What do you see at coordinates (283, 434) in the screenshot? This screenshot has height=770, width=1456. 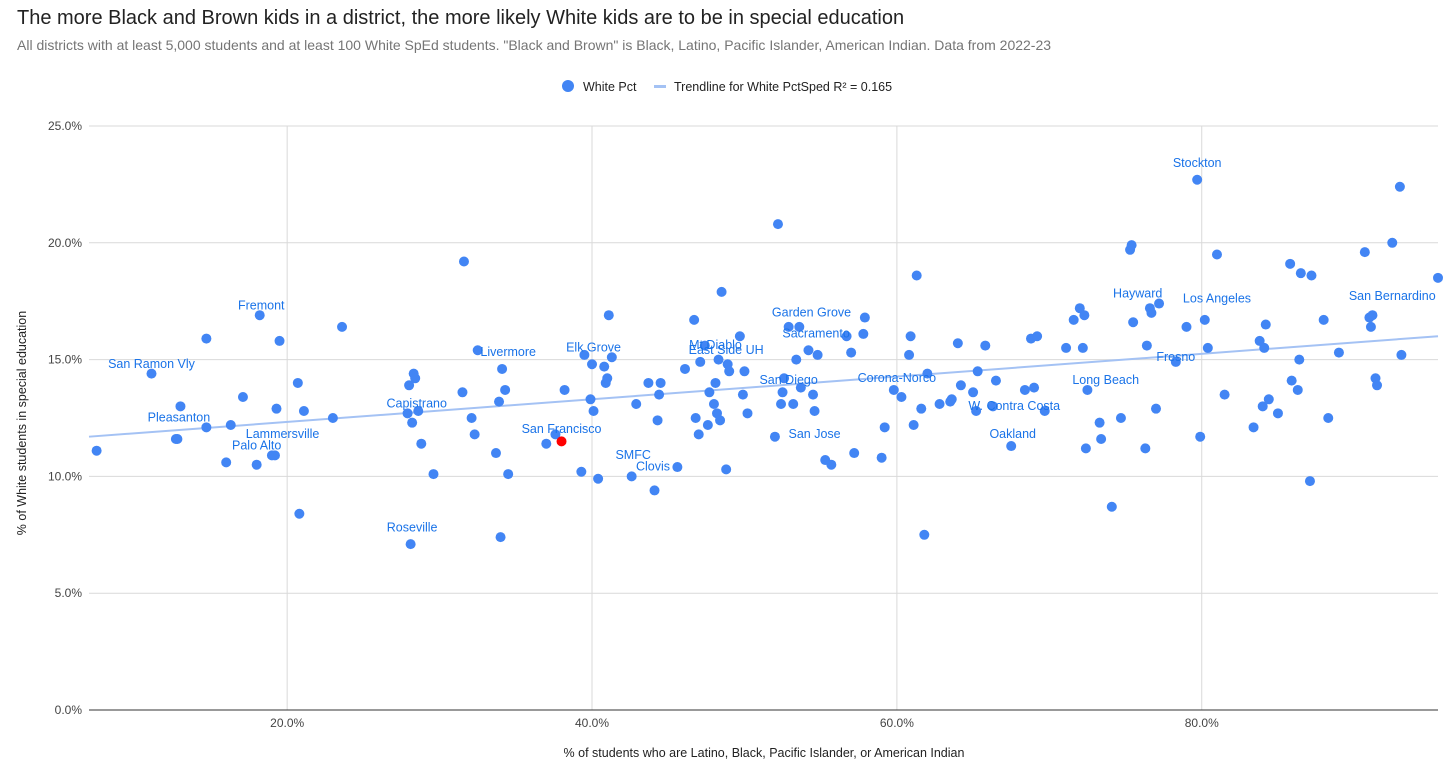 I see `point-annotation: Lammersville` at bounding box center [283, 434].